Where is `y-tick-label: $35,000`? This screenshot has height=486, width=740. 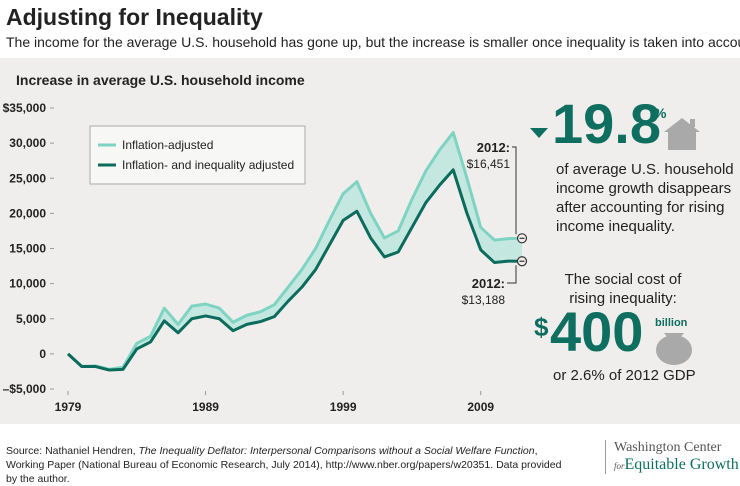
y-tick-label: $35,000 is located at coordinates (25, 108).